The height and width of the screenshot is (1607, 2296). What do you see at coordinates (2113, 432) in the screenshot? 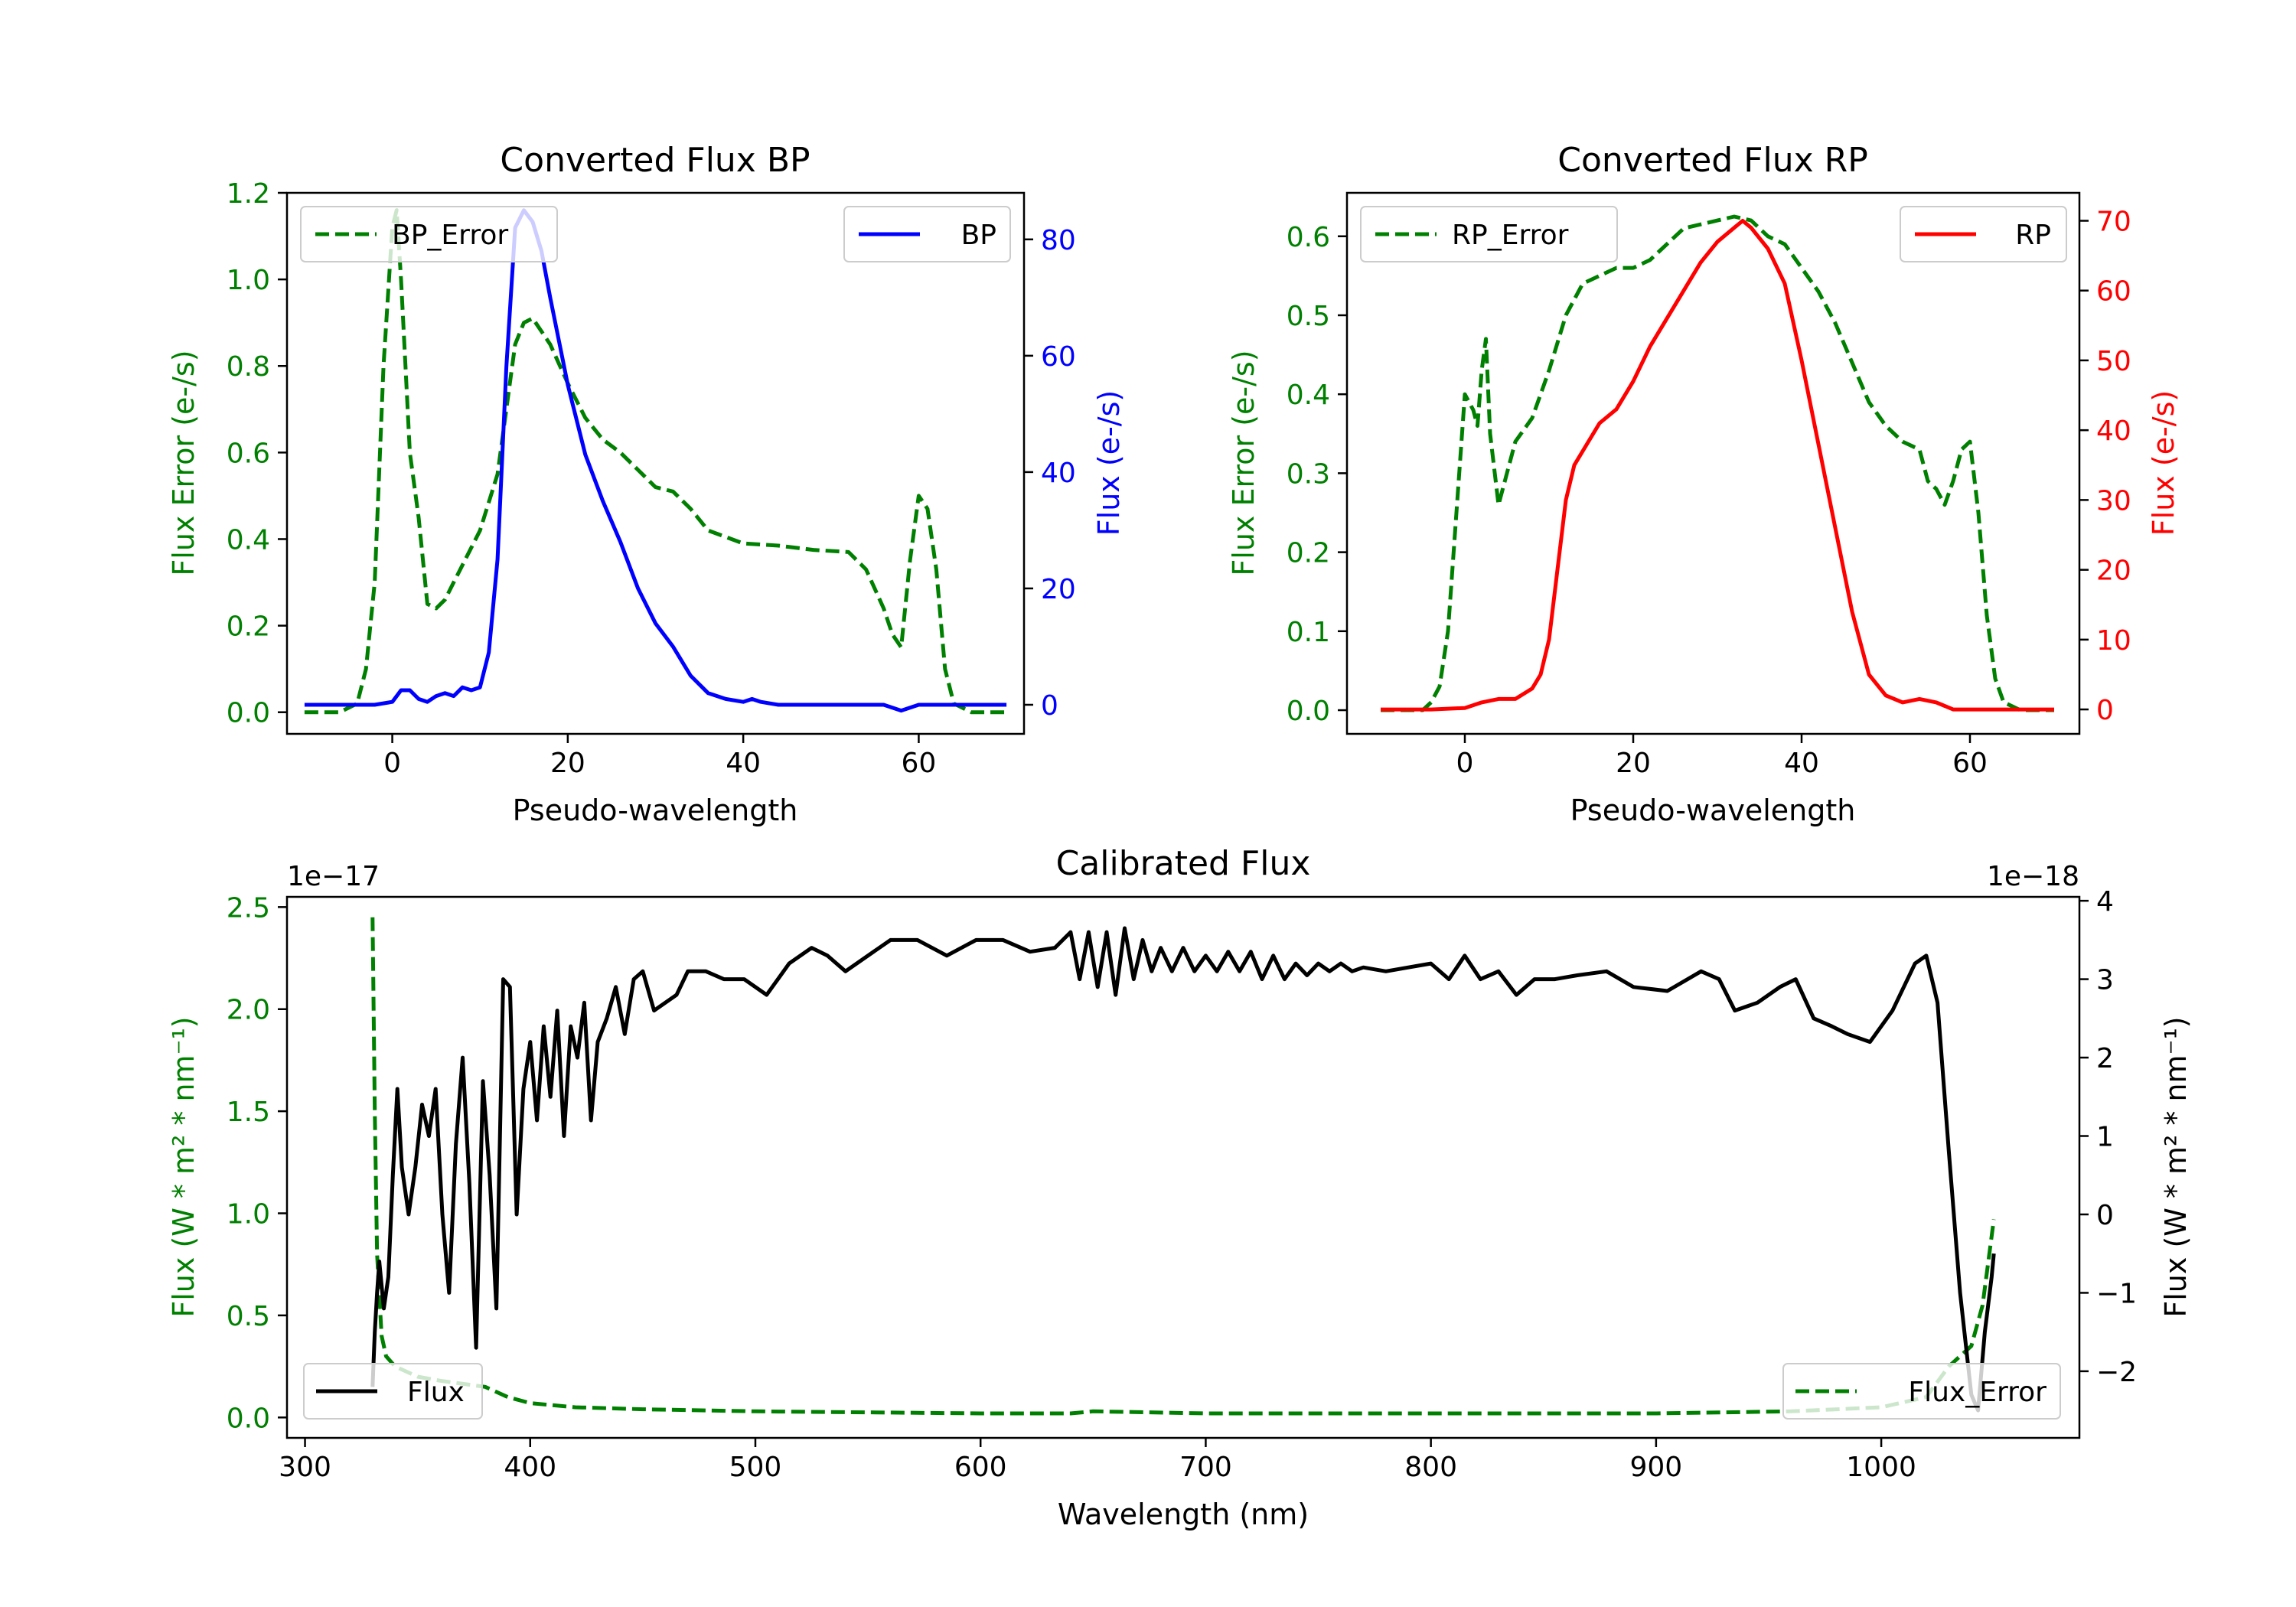
I see `chart-rp-ytick-right-label: 40` at bounding box center [2113, 432].